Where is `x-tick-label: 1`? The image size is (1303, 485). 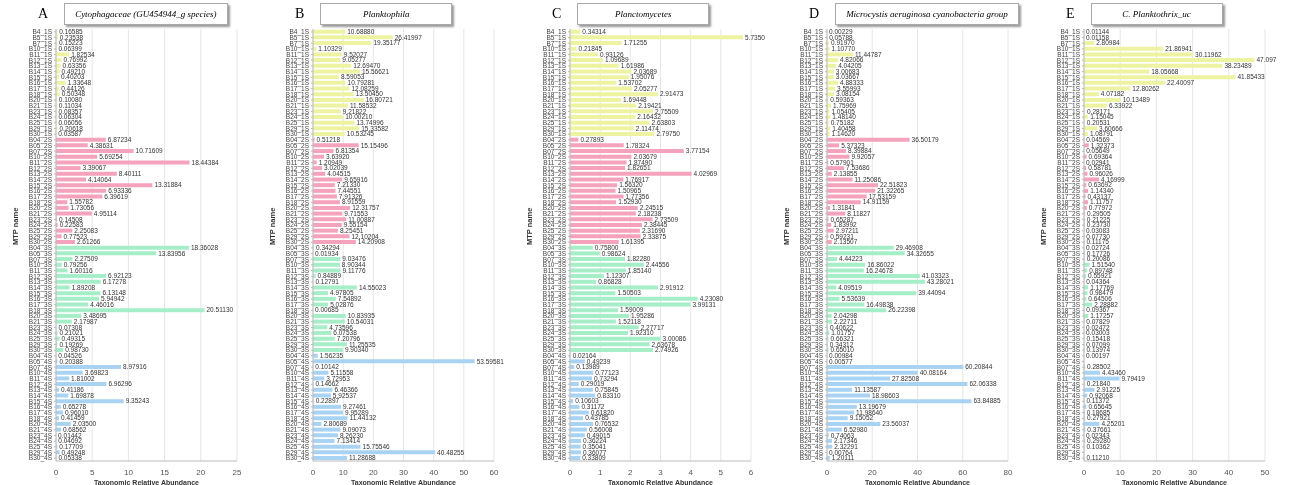 x-tick-label: 1 is located at coordinates (600, 472).